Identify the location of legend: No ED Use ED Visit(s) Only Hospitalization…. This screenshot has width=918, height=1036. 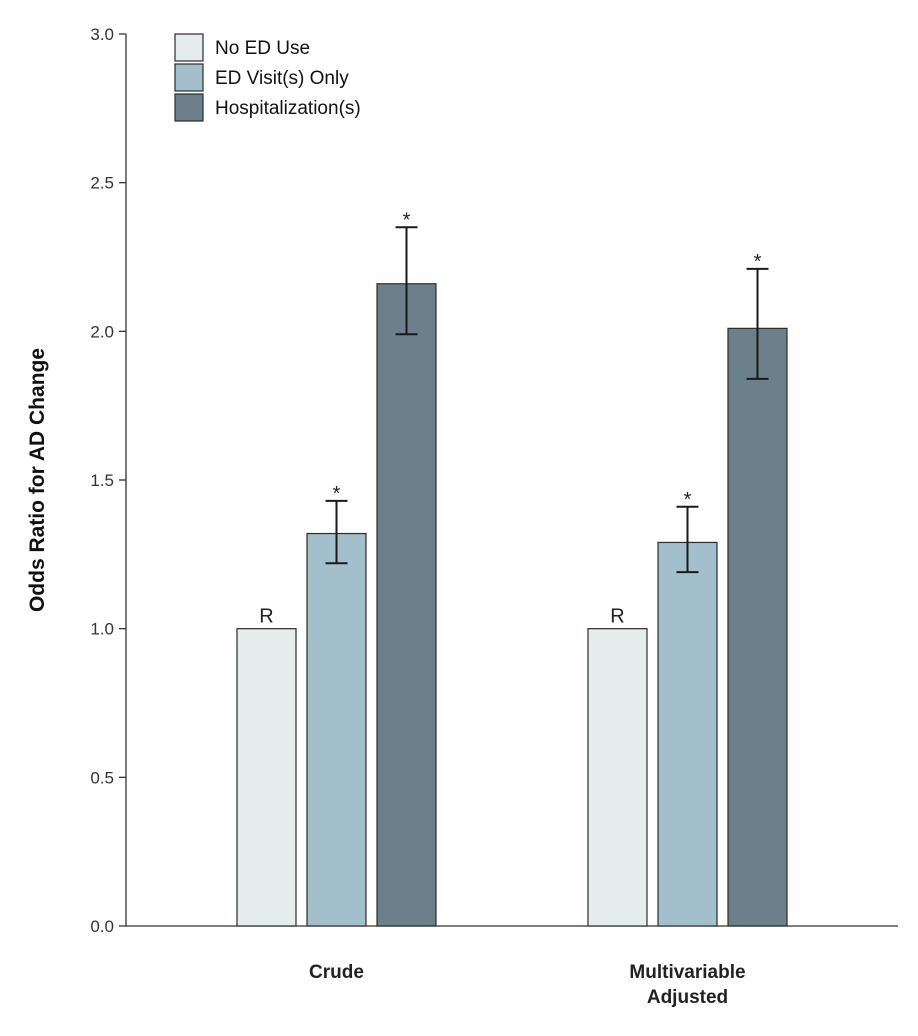
(267, 77).